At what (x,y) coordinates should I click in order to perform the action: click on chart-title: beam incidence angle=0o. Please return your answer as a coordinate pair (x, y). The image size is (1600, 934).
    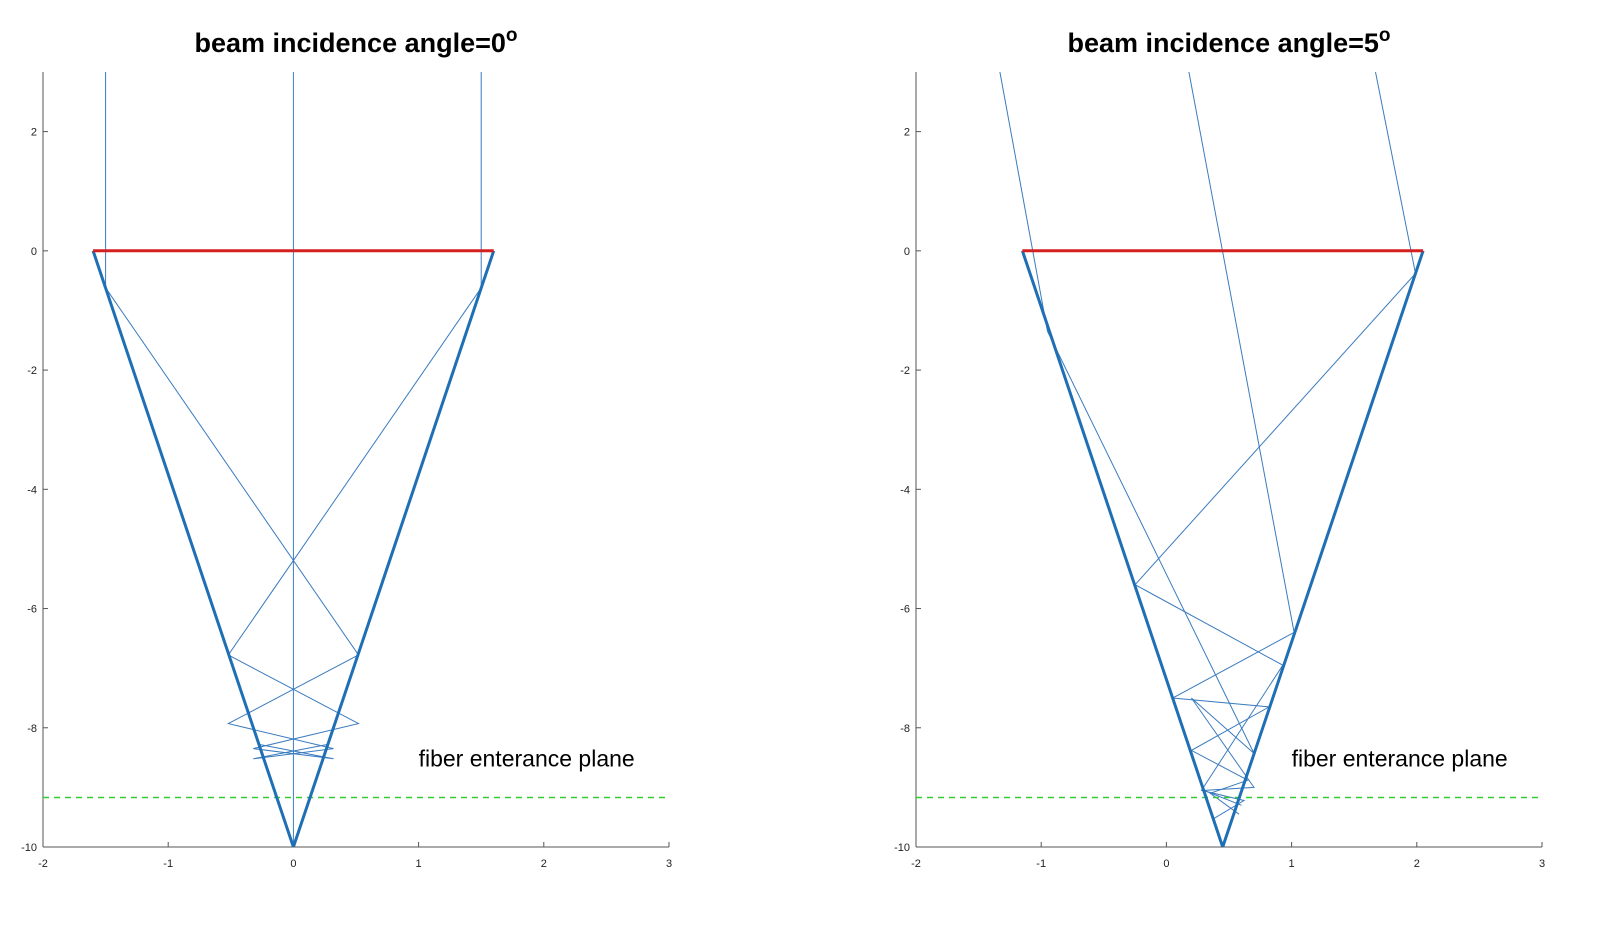
    Looking at the image, I should click on (356, 41).